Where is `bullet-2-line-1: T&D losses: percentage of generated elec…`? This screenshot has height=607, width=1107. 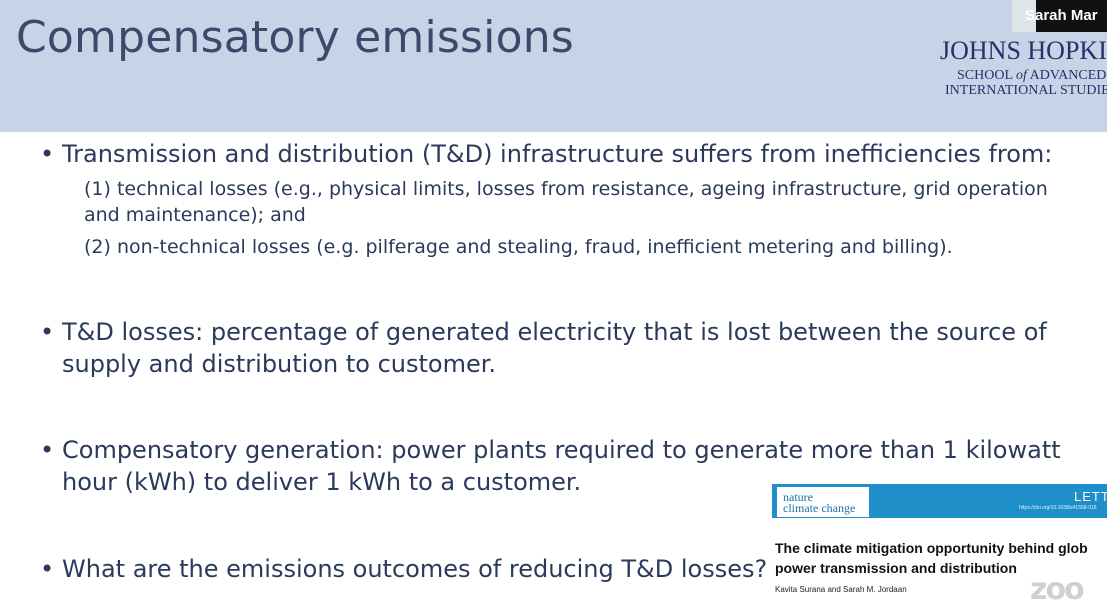 bullet-2-line-1: T&D losses: percentage of generated elec… is located at coordinates (554, 332).